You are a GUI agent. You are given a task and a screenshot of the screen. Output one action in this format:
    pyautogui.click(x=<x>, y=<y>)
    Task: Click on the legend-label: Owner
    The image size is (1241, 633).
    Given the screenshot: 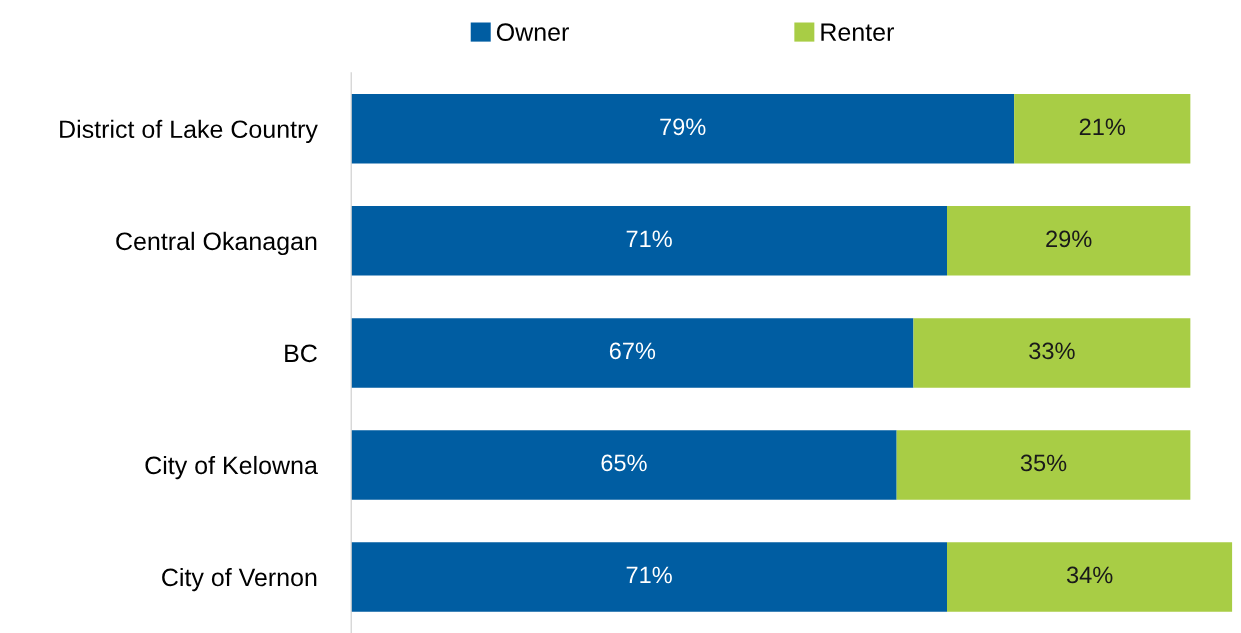 What is the action you would take?
    pyautogui.click(x=532, y=32)
    